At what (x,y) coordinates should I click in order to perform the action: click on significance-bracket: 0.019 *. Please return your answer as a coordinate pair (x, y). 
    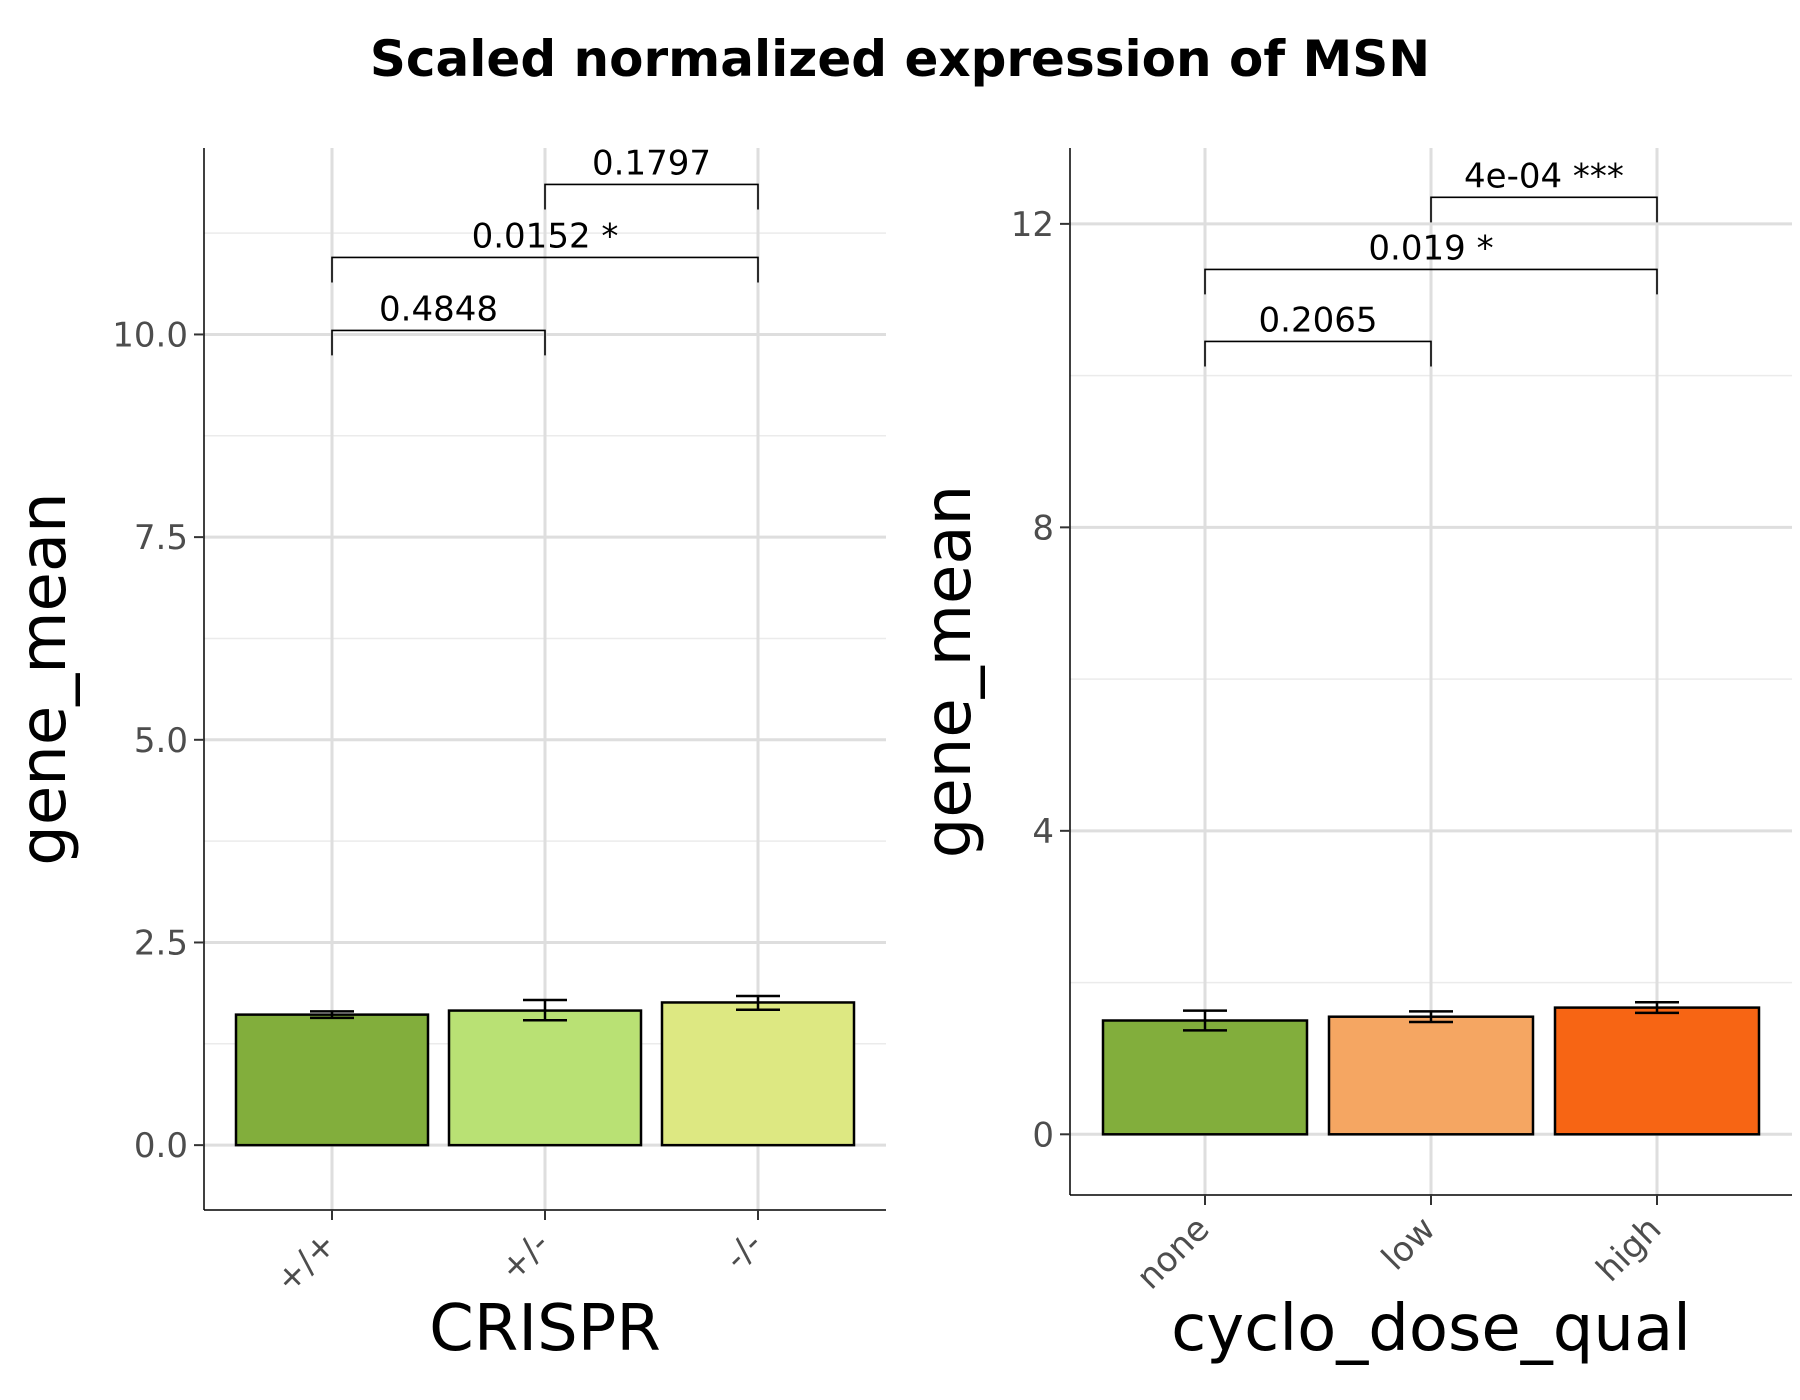
    Looking at the image, I should click on (1431, 261).